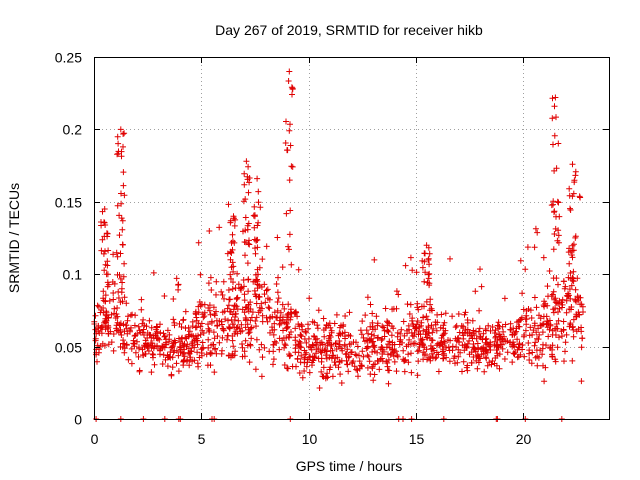 Image resolution: width=640 pixels, height=480 pixels. What do you see at coordinates (68, 348) in the screenshot?
I see `y-tick-label: 0.05` at bounding box center [68, 348].